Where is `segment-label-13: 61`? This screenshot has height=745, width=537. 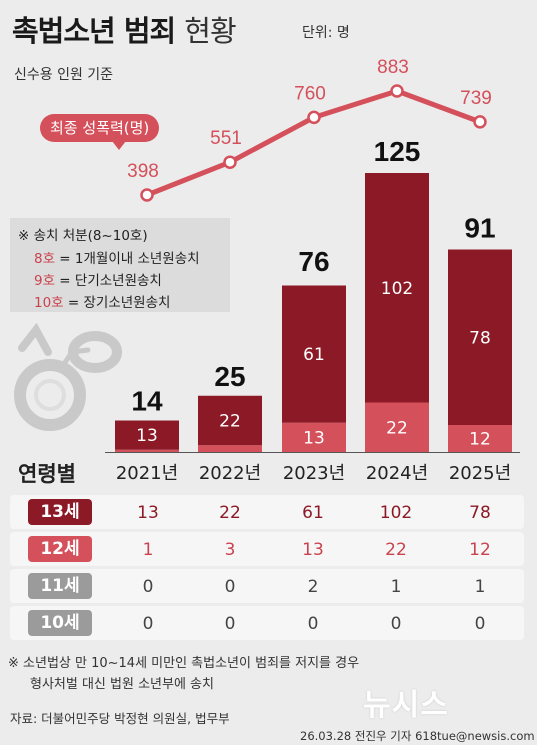
segment-label-13: 61 is located at coordinates (314, 355).